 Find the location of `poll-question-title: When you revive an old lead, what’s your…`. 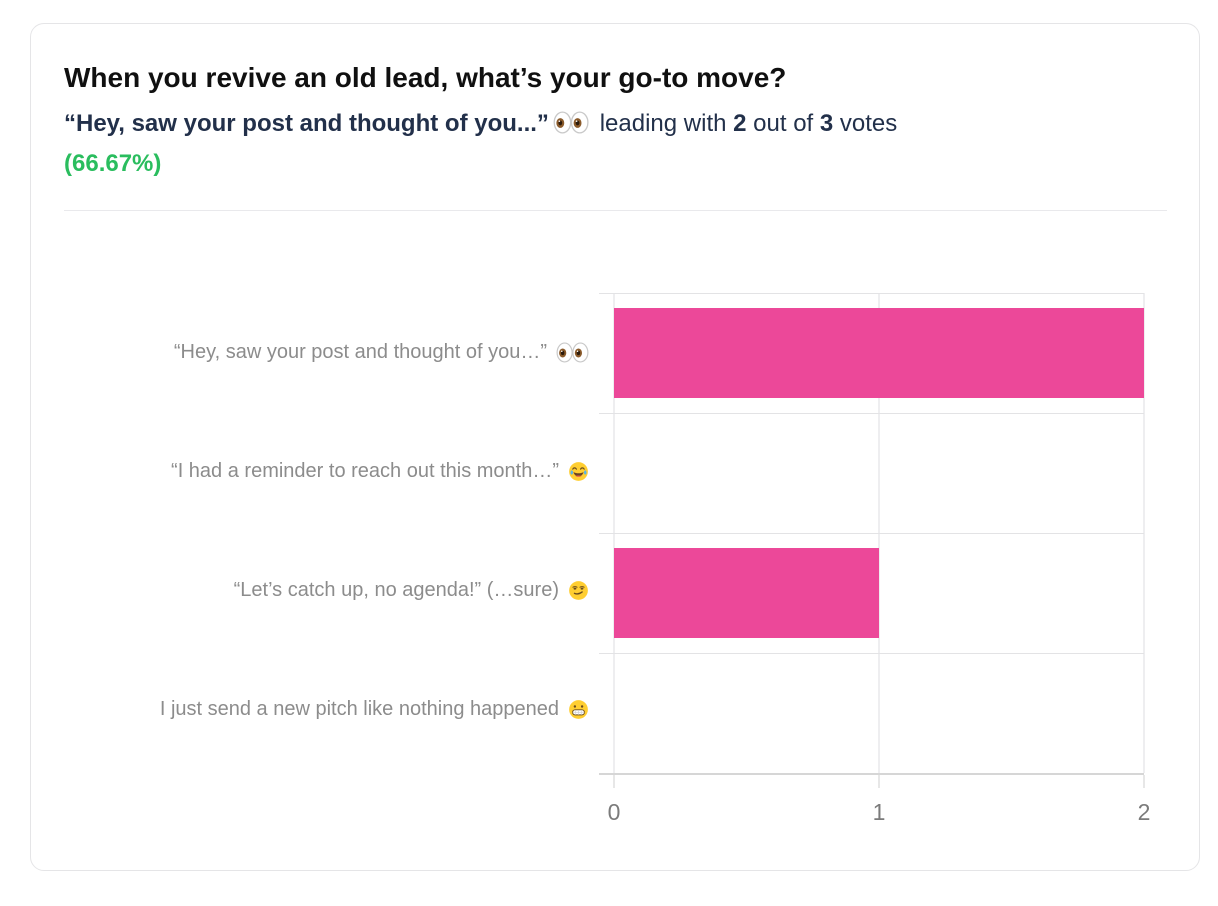

poll-question-title: When you revive an old lead, what’s your… is located at coordinates (425, 77).